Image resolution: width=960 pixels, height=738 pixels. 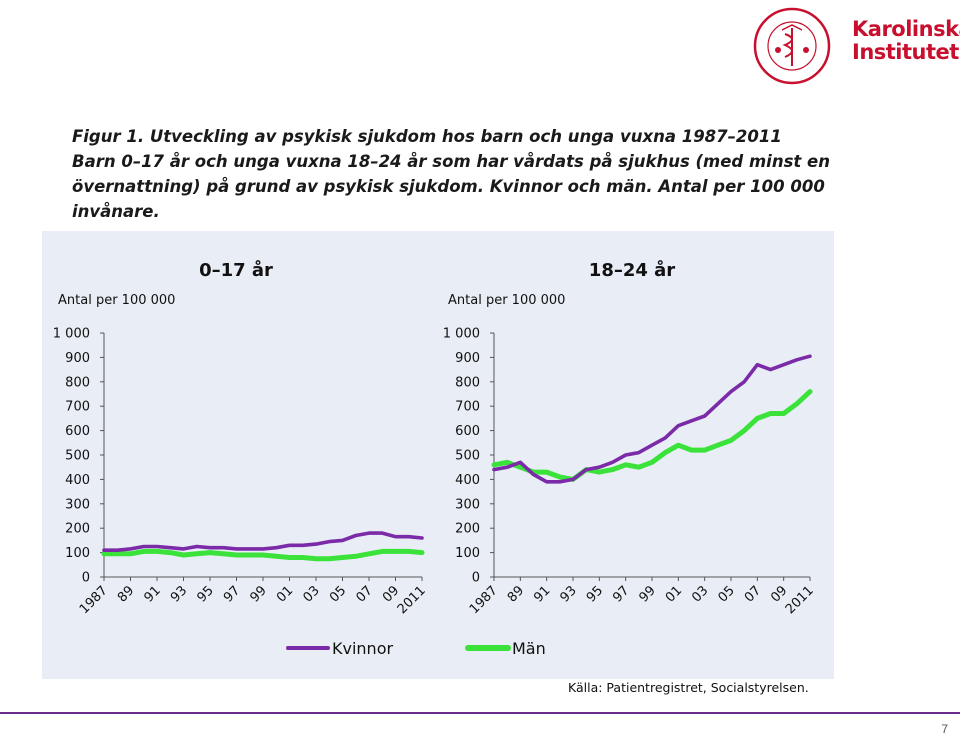 I want to click on karolinska-seal-icon, so click(x=792, y=46).